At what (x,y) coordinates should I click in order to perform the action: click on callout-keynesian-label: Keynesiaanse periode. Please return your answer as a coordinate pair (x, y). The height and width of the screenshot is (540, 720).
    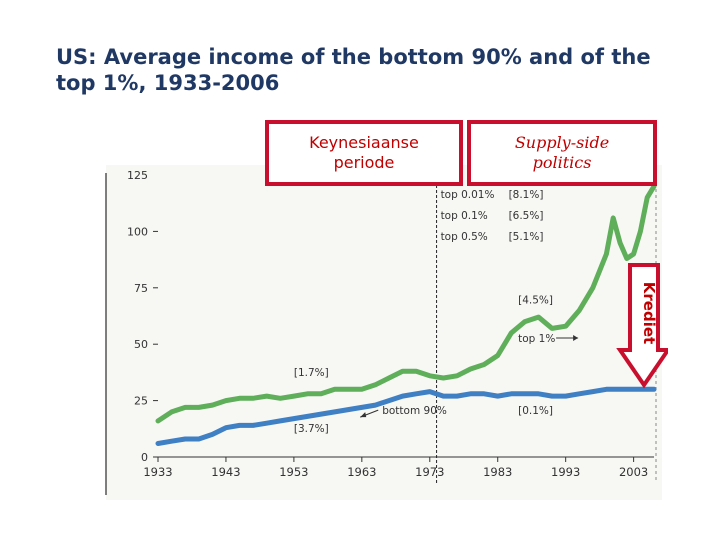
    Looking at the image, I should click on (364, 152).